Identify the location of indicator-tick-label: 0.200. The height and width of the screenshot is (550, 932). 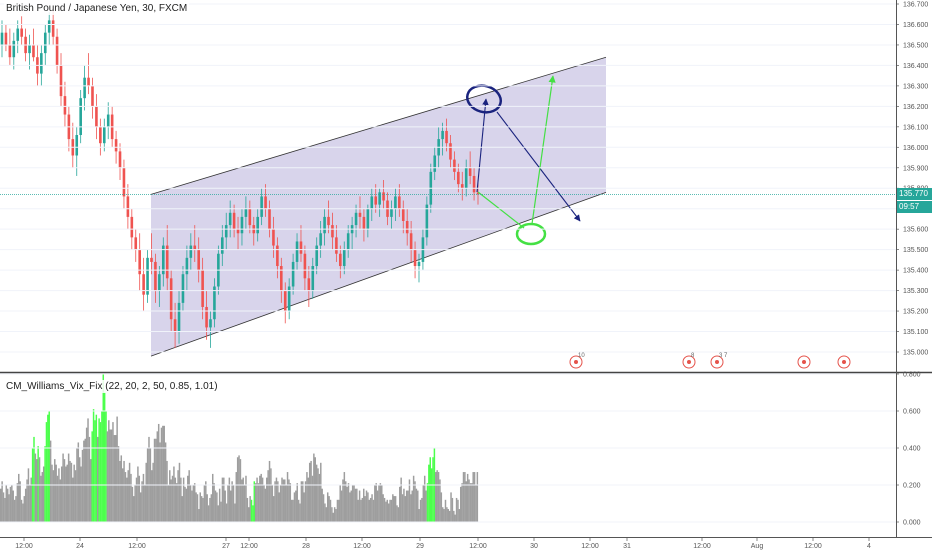
(912, 486).